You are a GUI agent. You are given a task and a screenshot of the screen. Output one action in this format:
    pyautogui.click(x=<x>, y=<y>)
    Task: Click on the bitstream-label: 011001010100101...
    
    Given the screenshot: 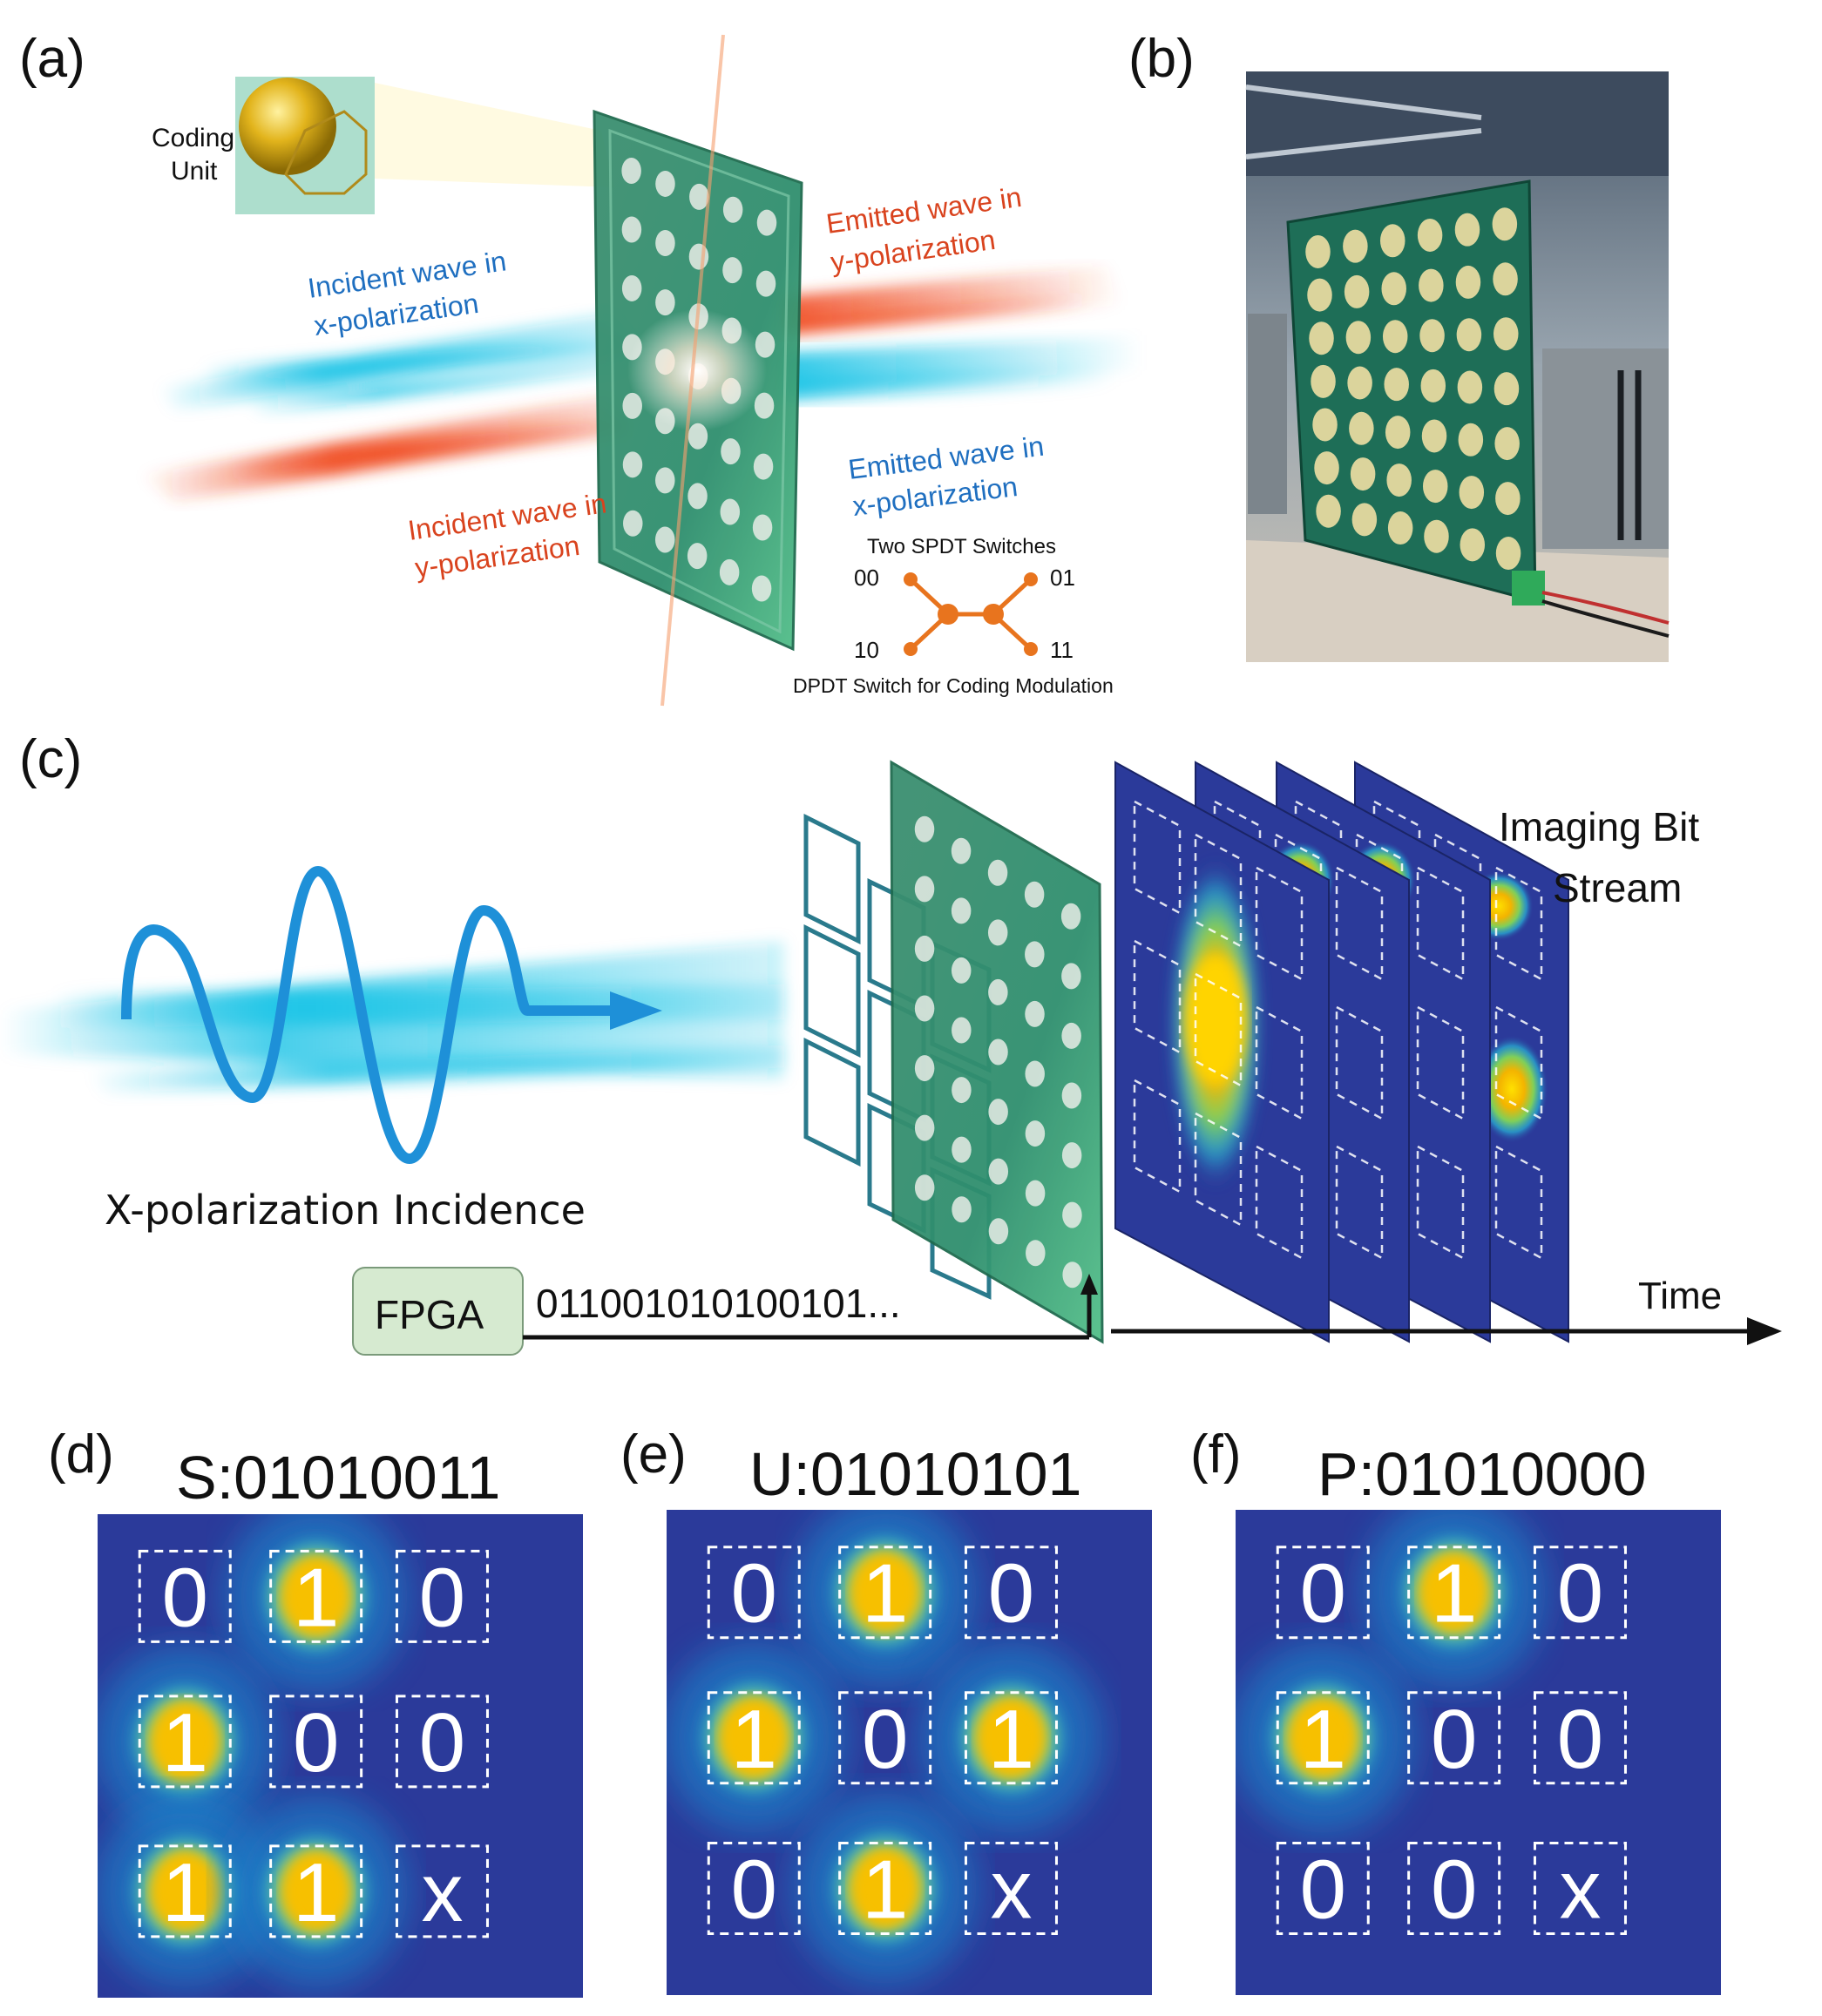 What is the action you would take?
    pyautogui.click(x=718, y=1303)
    